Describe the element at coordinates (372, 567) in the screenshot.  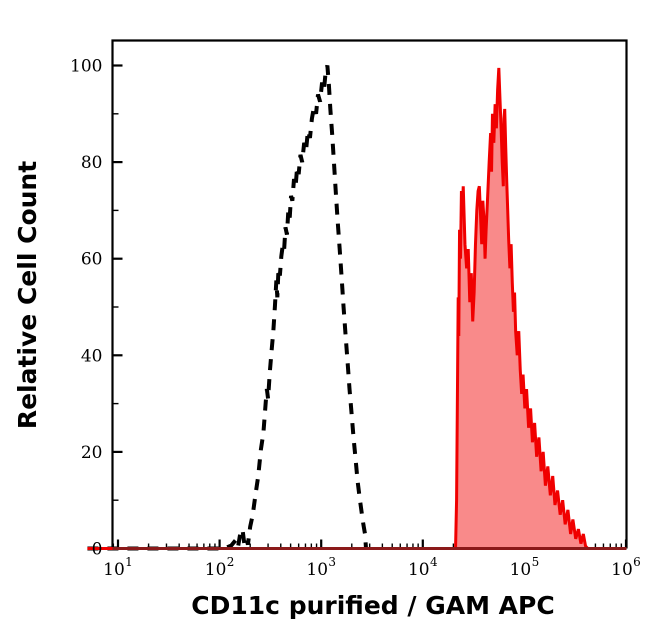
I see `x-axis-tick-labels: 10 1 10 2 10 3 10 4 10 5 10 6` at that location.